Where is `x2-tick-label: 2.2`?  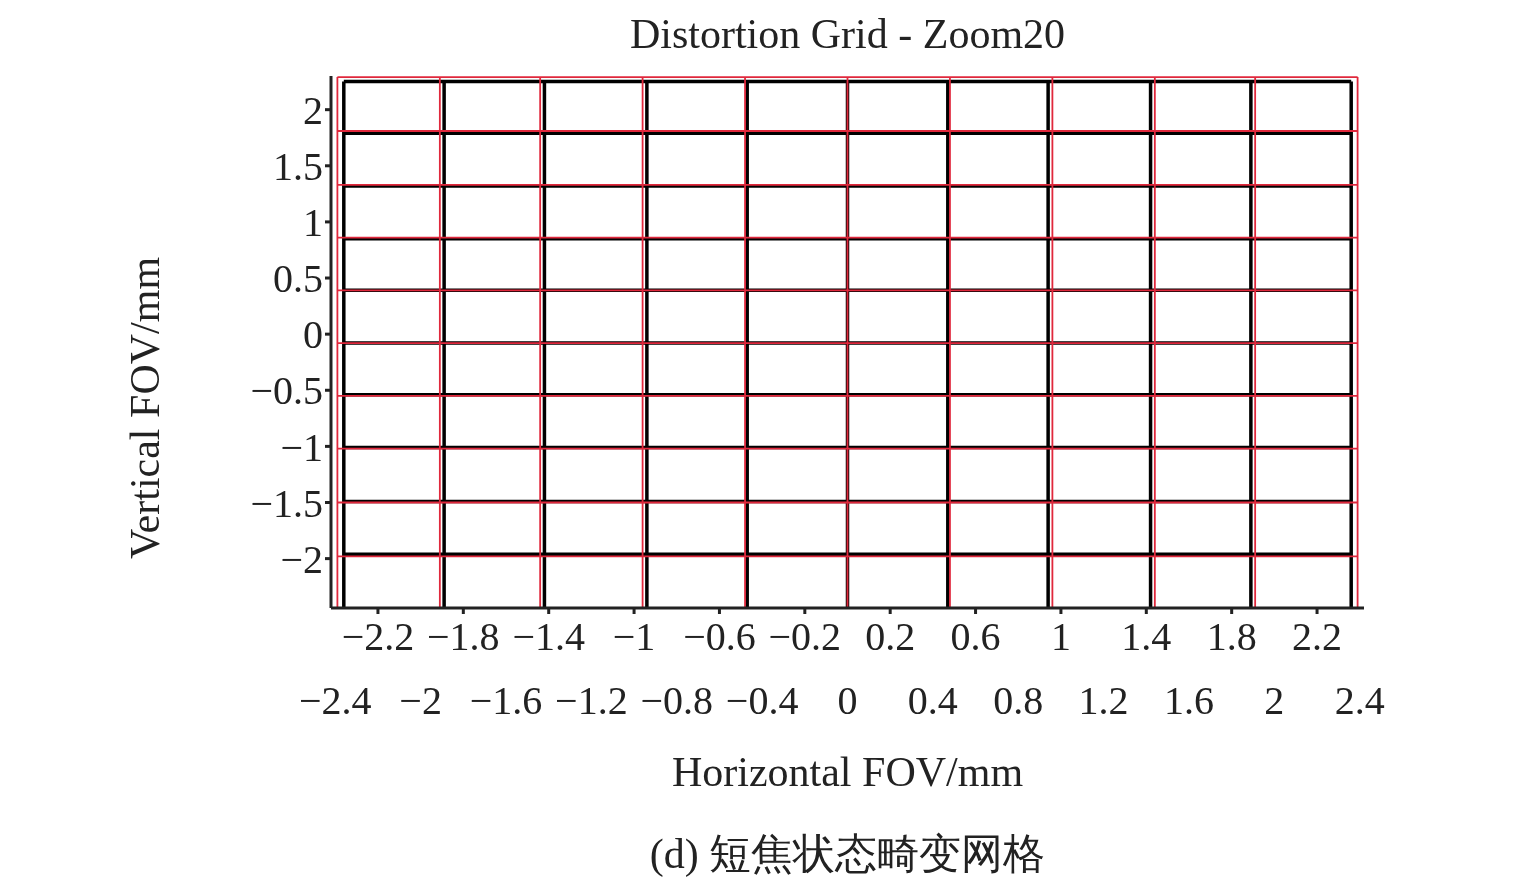 x2-tick-label: 2.2 is located at coordinates (1317, 636).